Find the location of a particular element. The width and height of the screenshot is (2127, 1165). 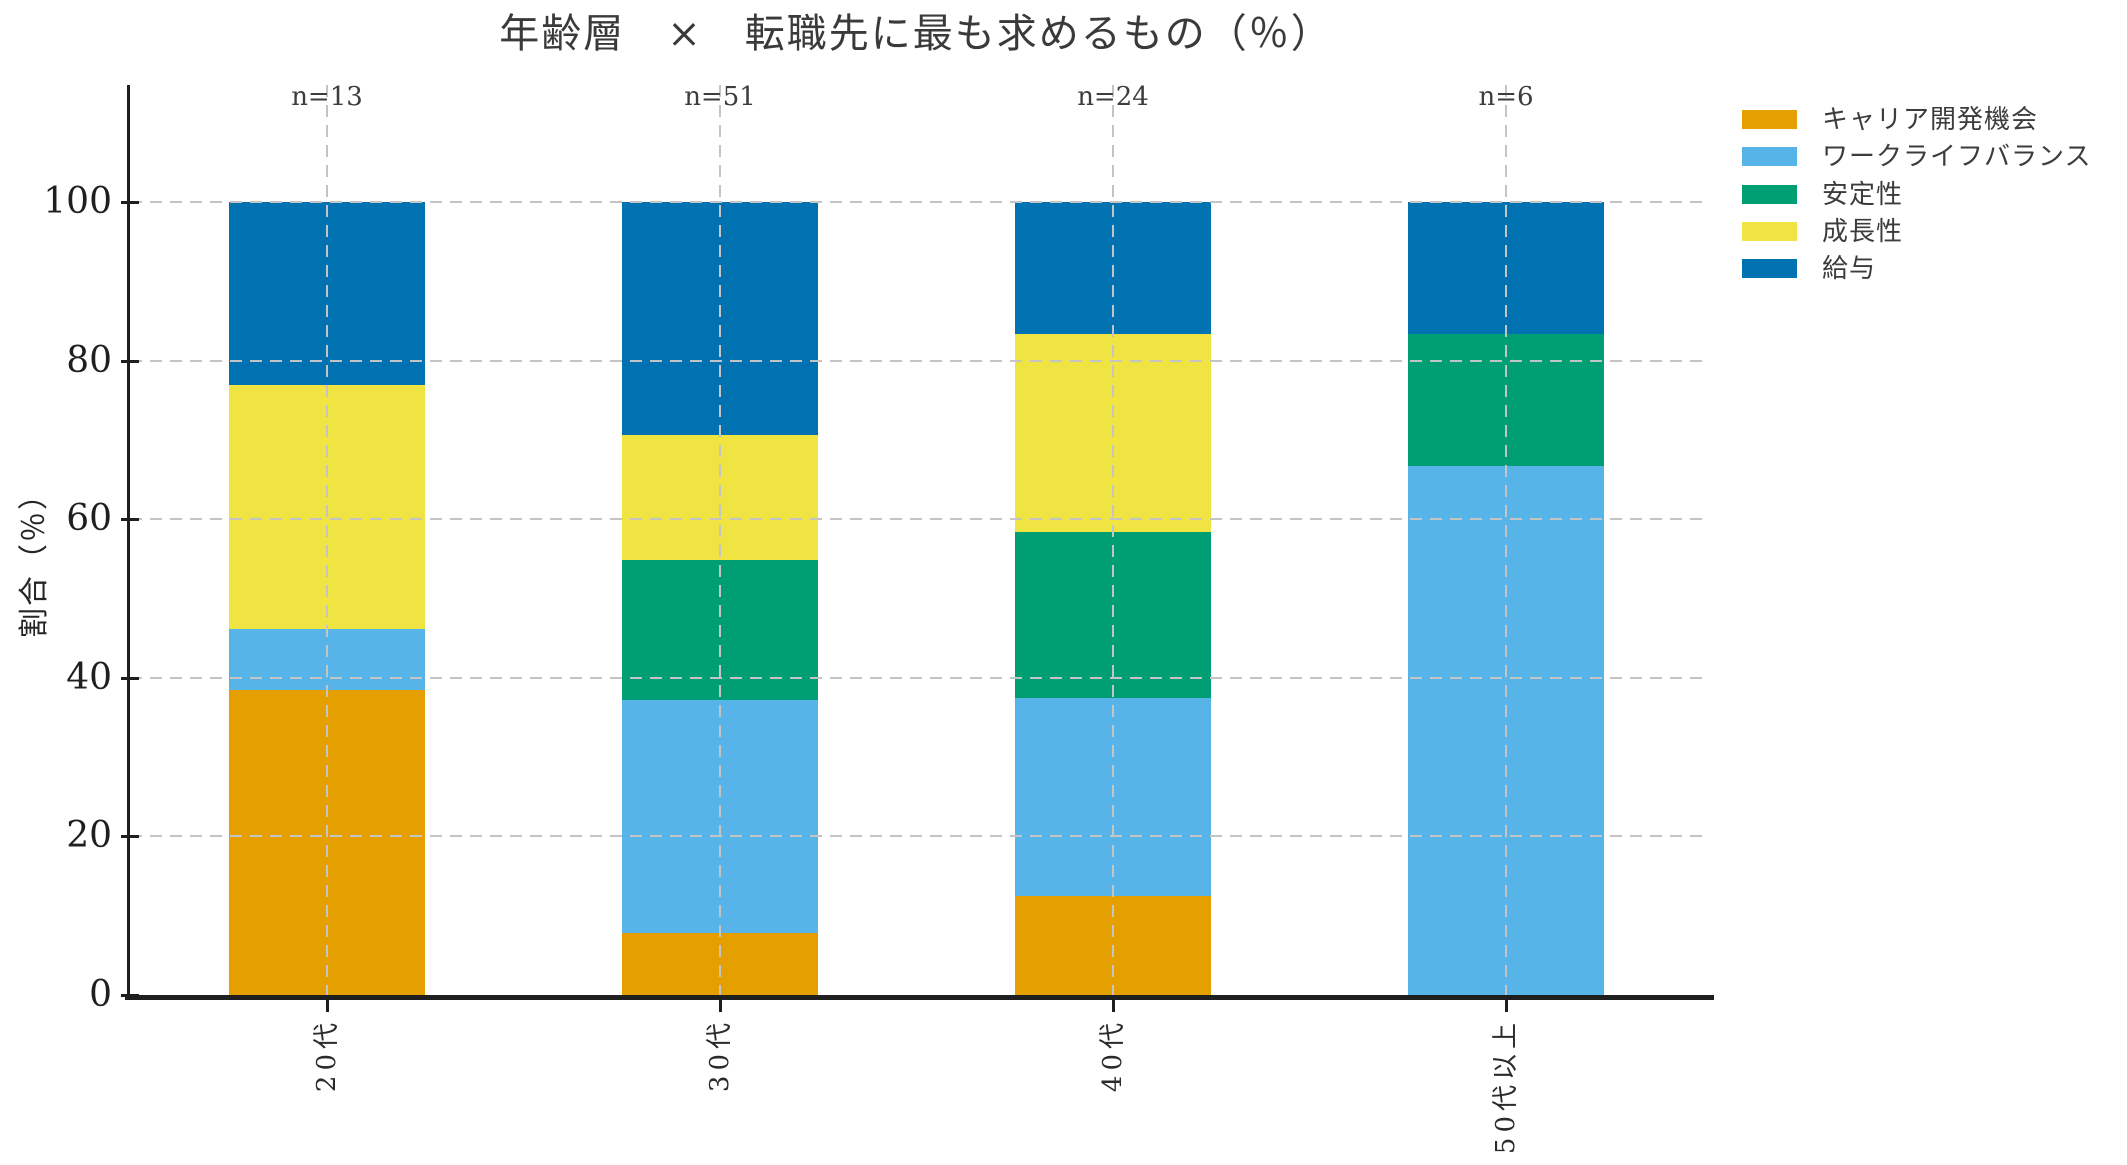

legend-label-成長性: 成長性 is located at coordinates (1863, 232).